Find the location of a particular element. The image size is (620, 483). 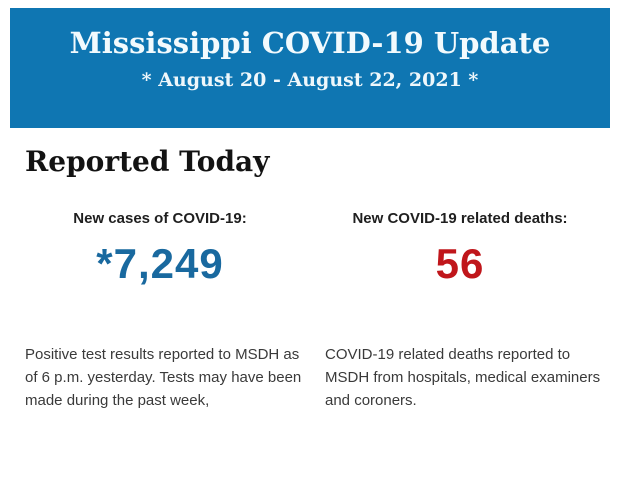

deaths-label: New COVID-19 related deaths: is located at coordinates (460, 218).